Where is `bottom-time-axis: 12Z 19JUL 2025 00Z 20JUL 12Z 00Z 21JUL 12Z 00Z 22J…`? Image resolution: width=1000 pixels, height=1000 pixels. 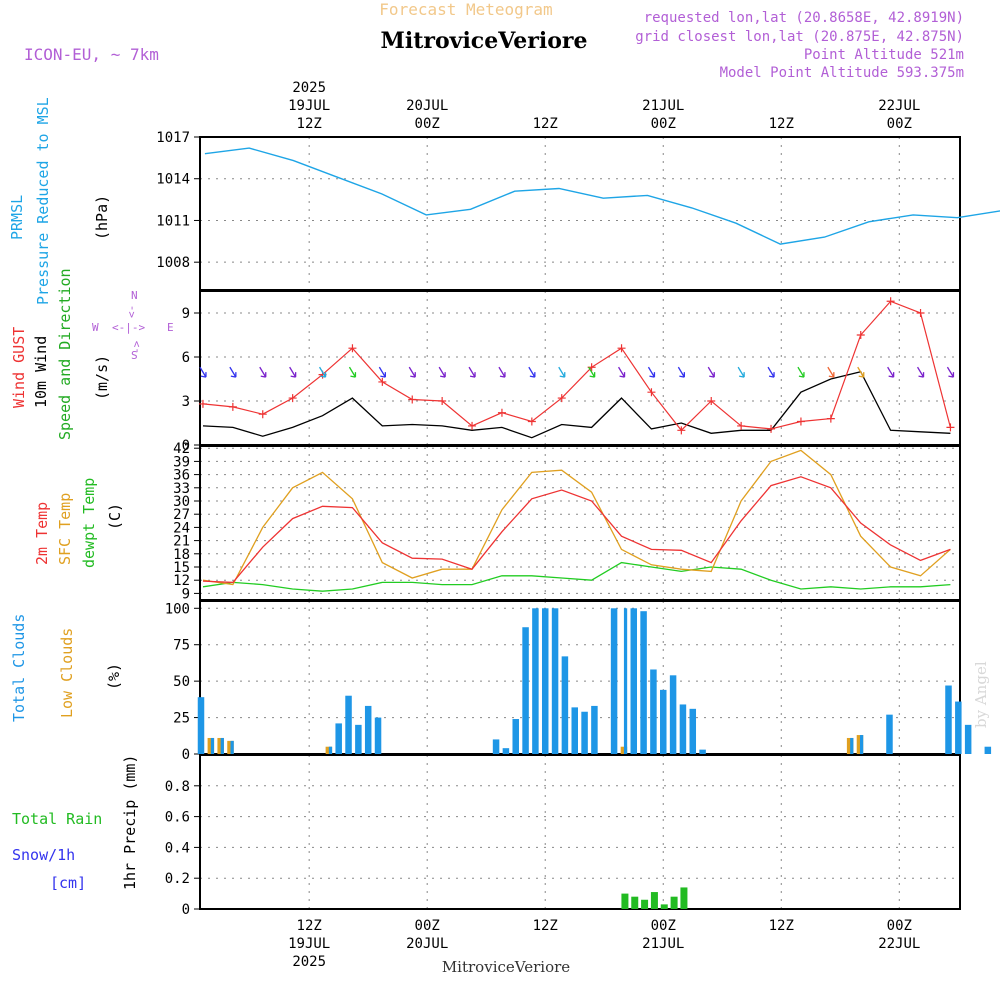
bottom-time-axis: 12Z 19JUL 2025 00Z 20JUL 12Z 00Z 21JUL 12Z 00Z 22J… is located at coordinates (604, 944).